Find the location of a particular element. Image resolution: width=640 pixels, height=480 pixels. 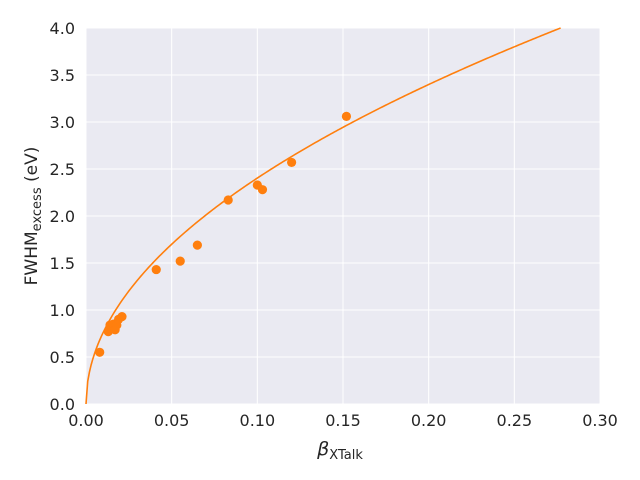

x-tick-label: 0.25 is located at coordinates (515, 420).